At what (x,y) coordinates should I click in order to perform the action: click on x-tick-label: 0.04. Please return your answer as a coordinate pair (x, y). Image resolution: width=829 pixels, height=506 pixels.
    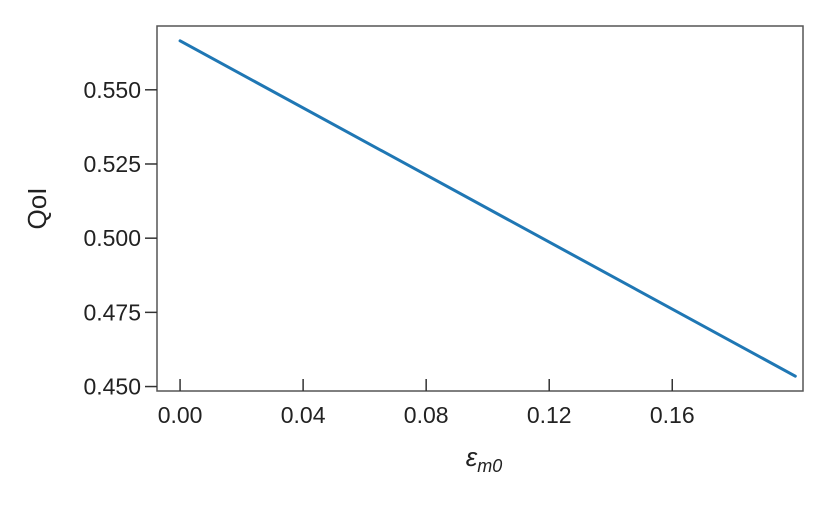
    Looking at the image, I should click on (303, 415).